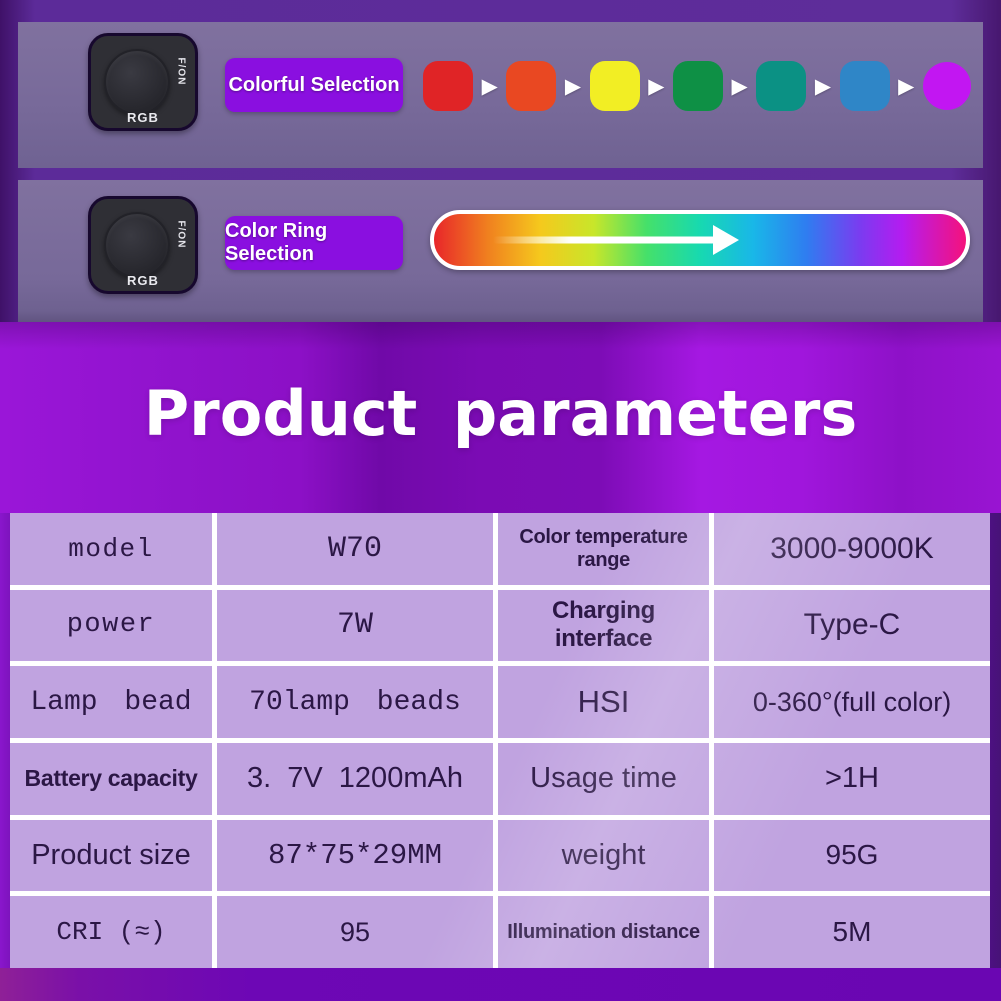 This screenshot has width=1001, height=1001. Describe the element at coordinates (852, 778) in the screenshot. I see `spec-value-usage-time: >1H` at that location.